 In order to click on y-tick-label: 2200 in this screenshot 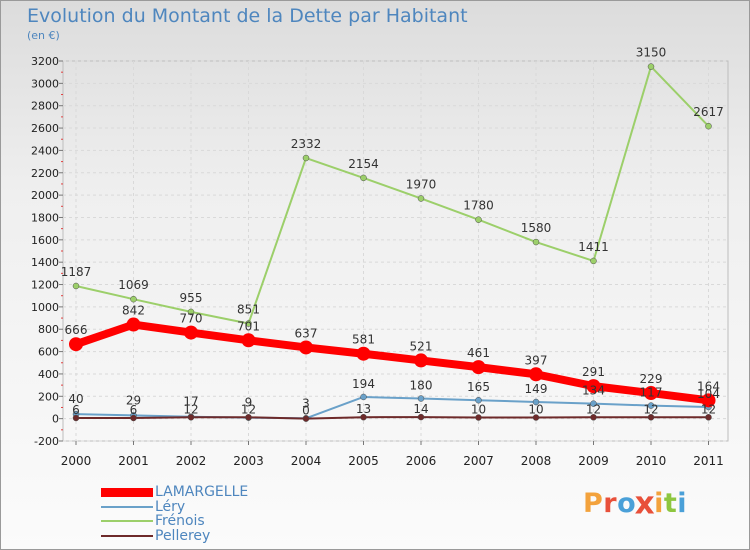, I will do `click(45, 173)`.